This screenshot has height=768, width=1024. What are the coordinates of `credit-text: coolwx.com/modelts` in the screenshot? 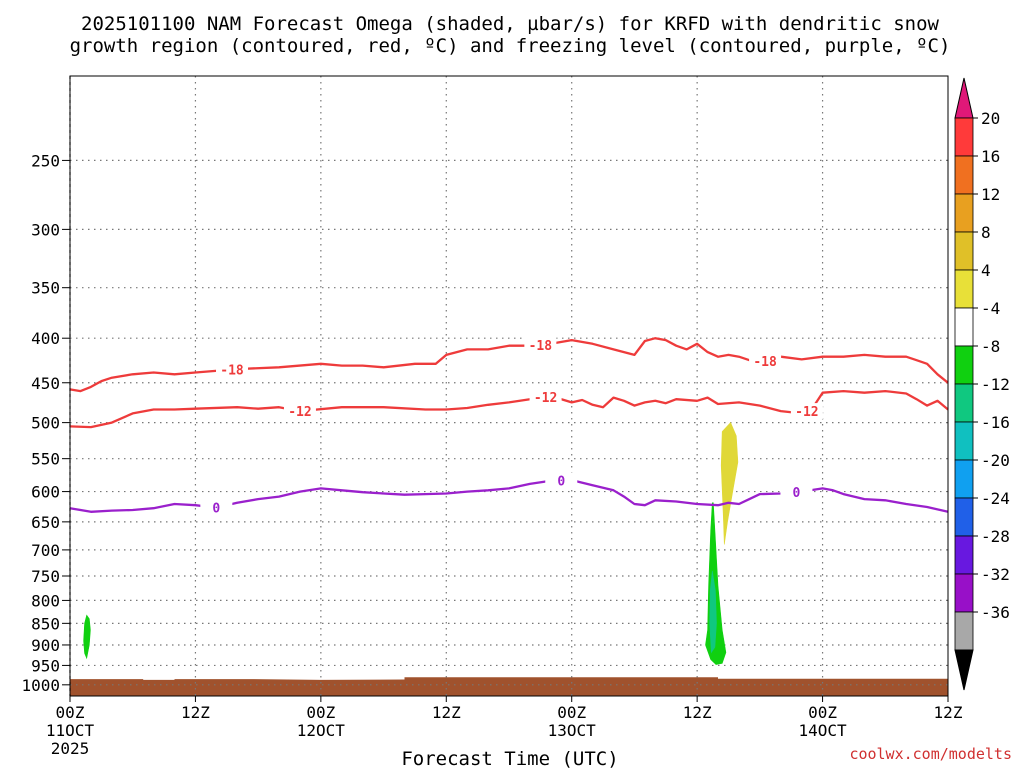 It's located at (930, 754).